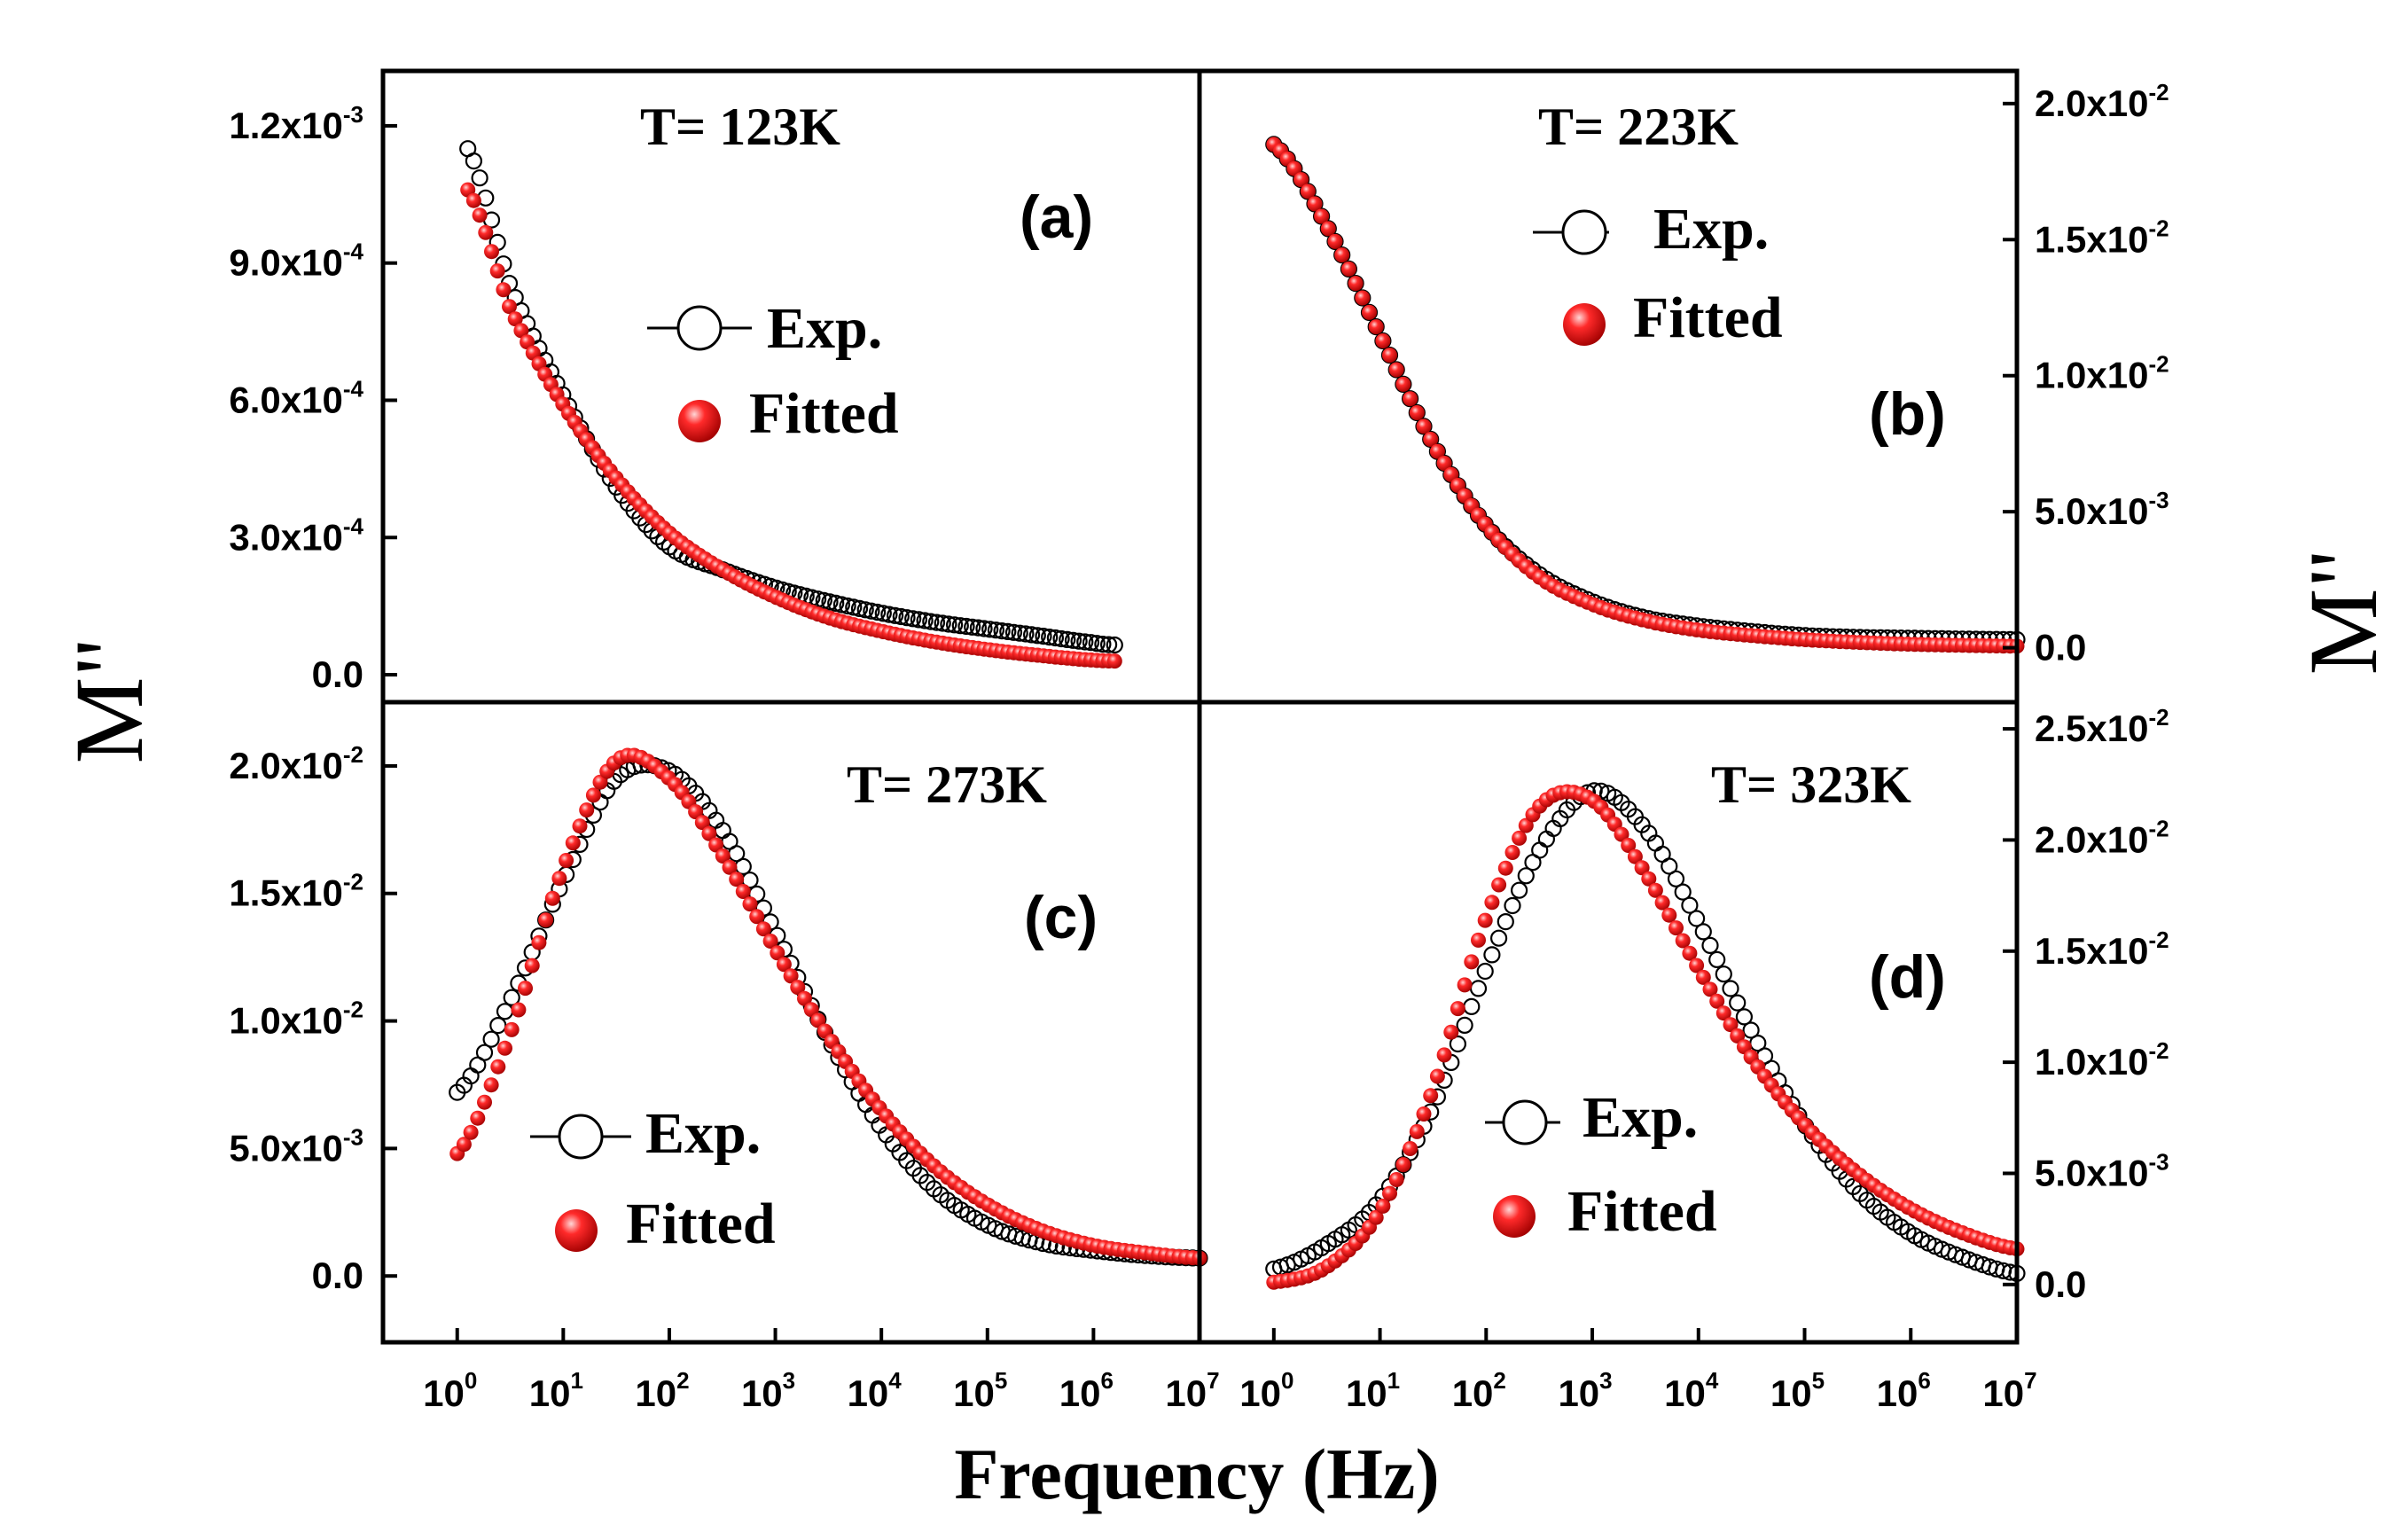 This screenshot has width=2407, height=1540. Describe the element at coordinates (1479, 1390) in the screenshot. I see `x-tick-label: 10²` at that location.